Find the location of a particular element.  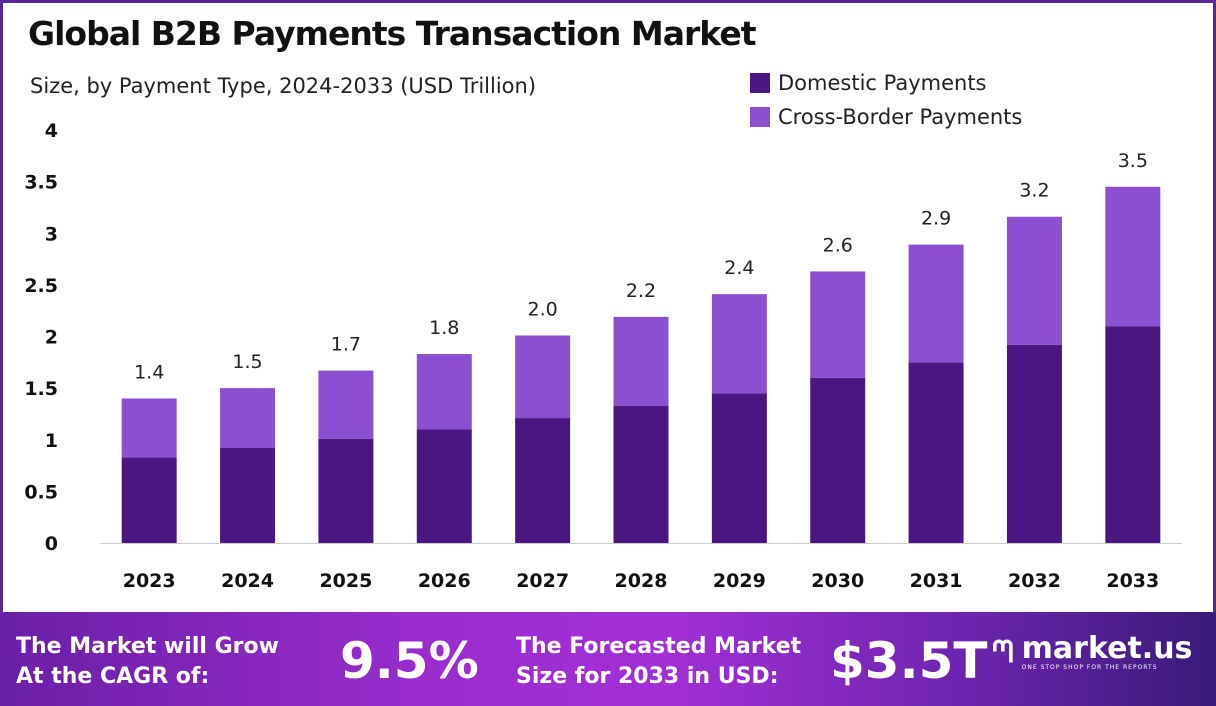

y-tick-label: 3.5 is located at coordinates (41, 183).